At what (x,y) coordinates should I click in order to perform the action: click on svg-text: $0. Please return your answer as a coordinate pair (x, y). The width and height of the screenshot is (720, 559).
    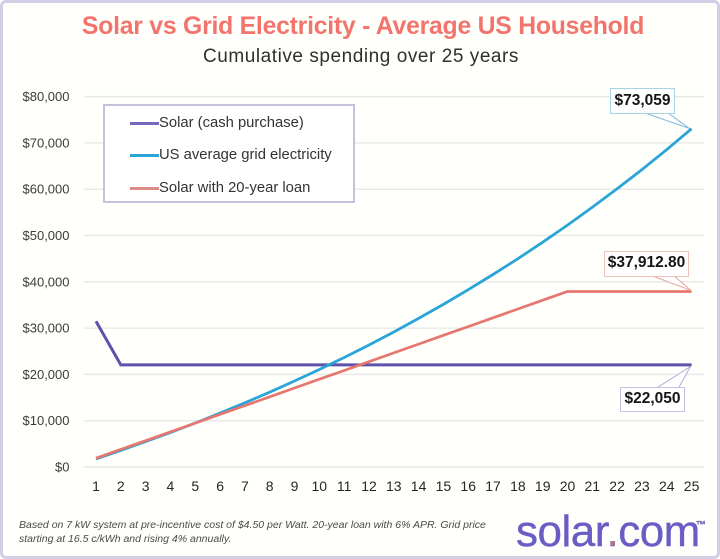
    Looking at the image, I should click on (62, 467).